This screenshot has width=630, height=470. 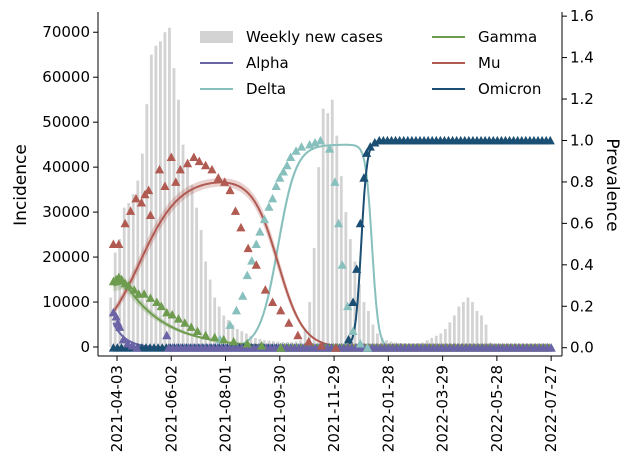 What do you see at coordinates (489, 63) in the screenshot?
I see `legend-label: Mu` at bounding box center [489, 63].